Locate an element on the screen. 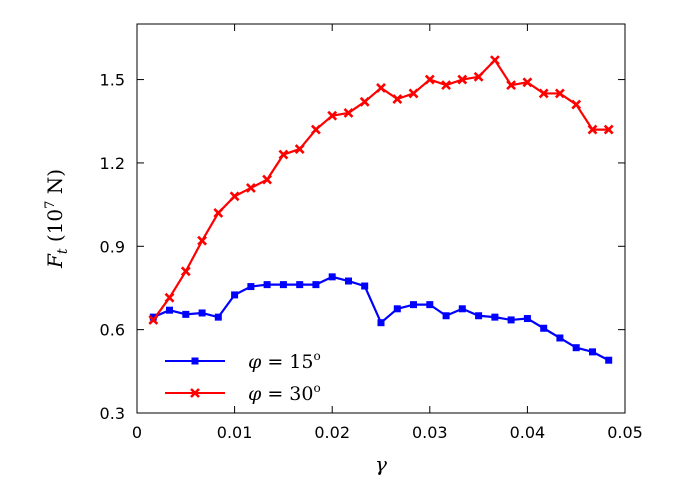 The height and width of the screenshot is (490, 700). legend-entry-phi-15: φ = 15o is located at coordinates (243, 361).